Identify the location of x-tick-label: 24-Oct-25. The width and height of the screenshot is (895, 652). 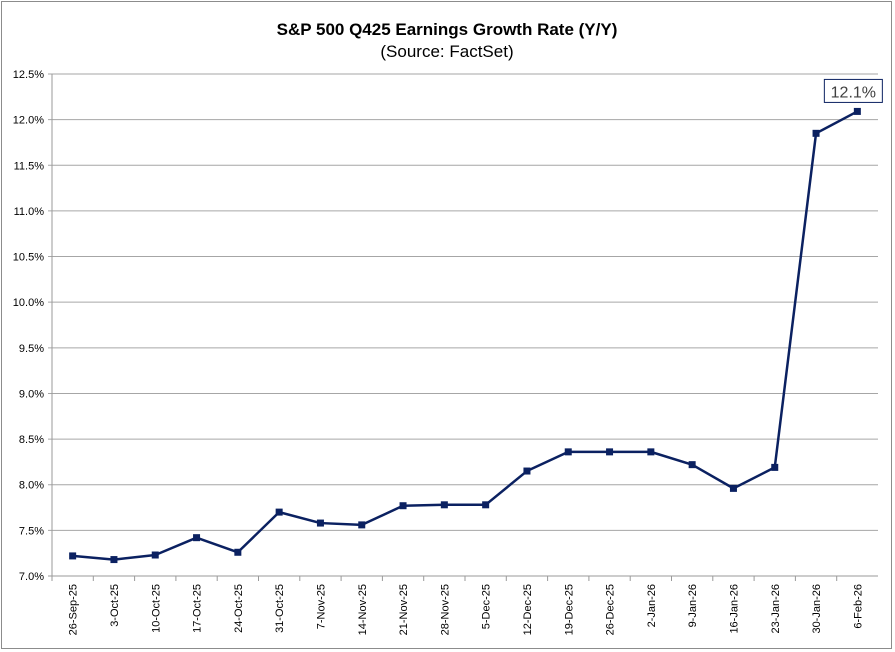
(239, 608).